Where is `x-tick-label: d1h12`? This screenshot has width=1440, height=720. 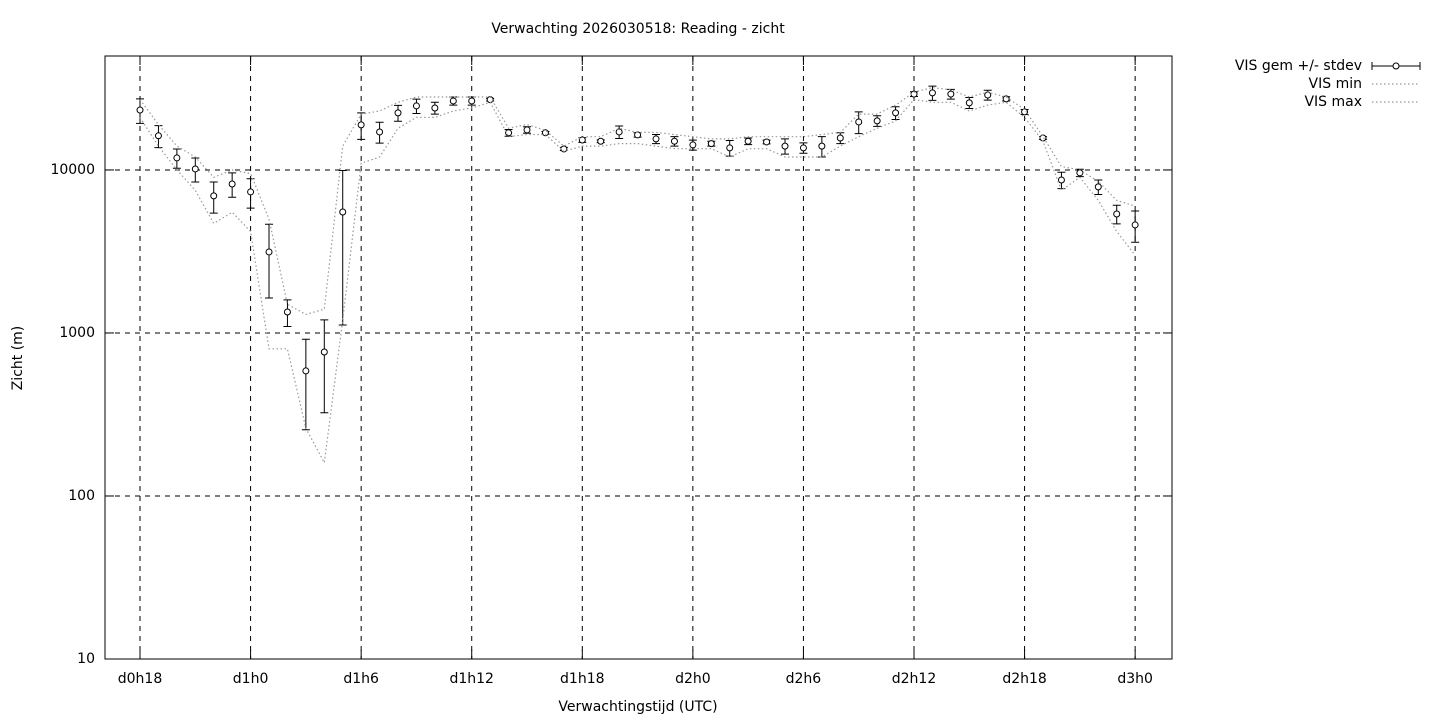 x-tick-label: d1h12 is located at coordinates (471, 679).